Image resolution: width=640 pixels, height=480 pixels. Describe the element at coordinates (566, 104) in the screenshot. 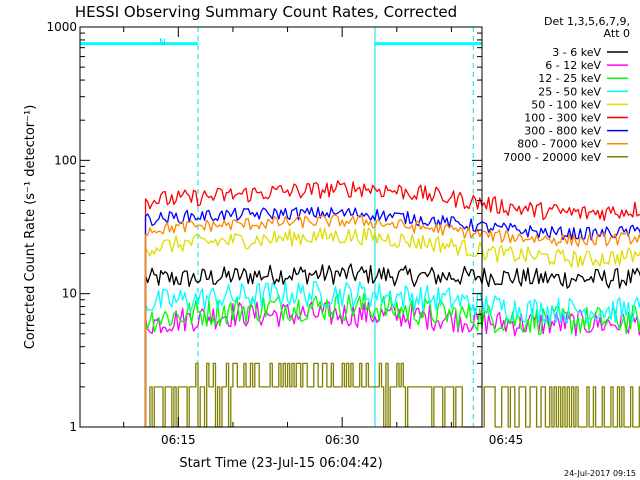

I see `legend-entry-label: 50 - 100 keV` at that location.